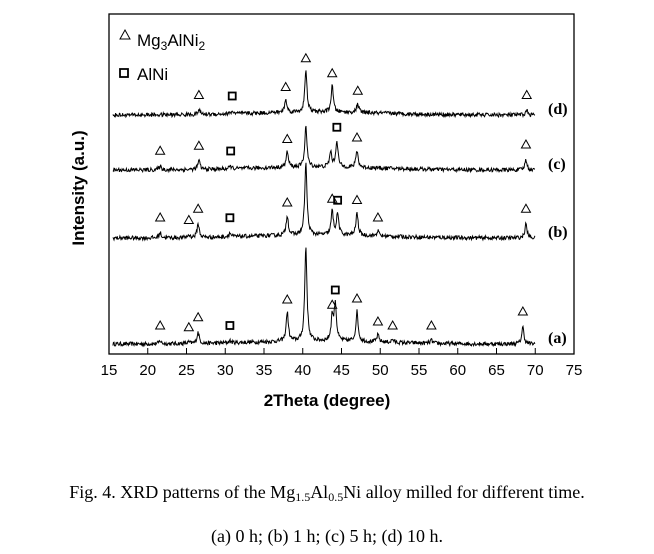 This screenshot has height=554, width=654. I want to click on x-tick-label: 35, so click(264, 370).